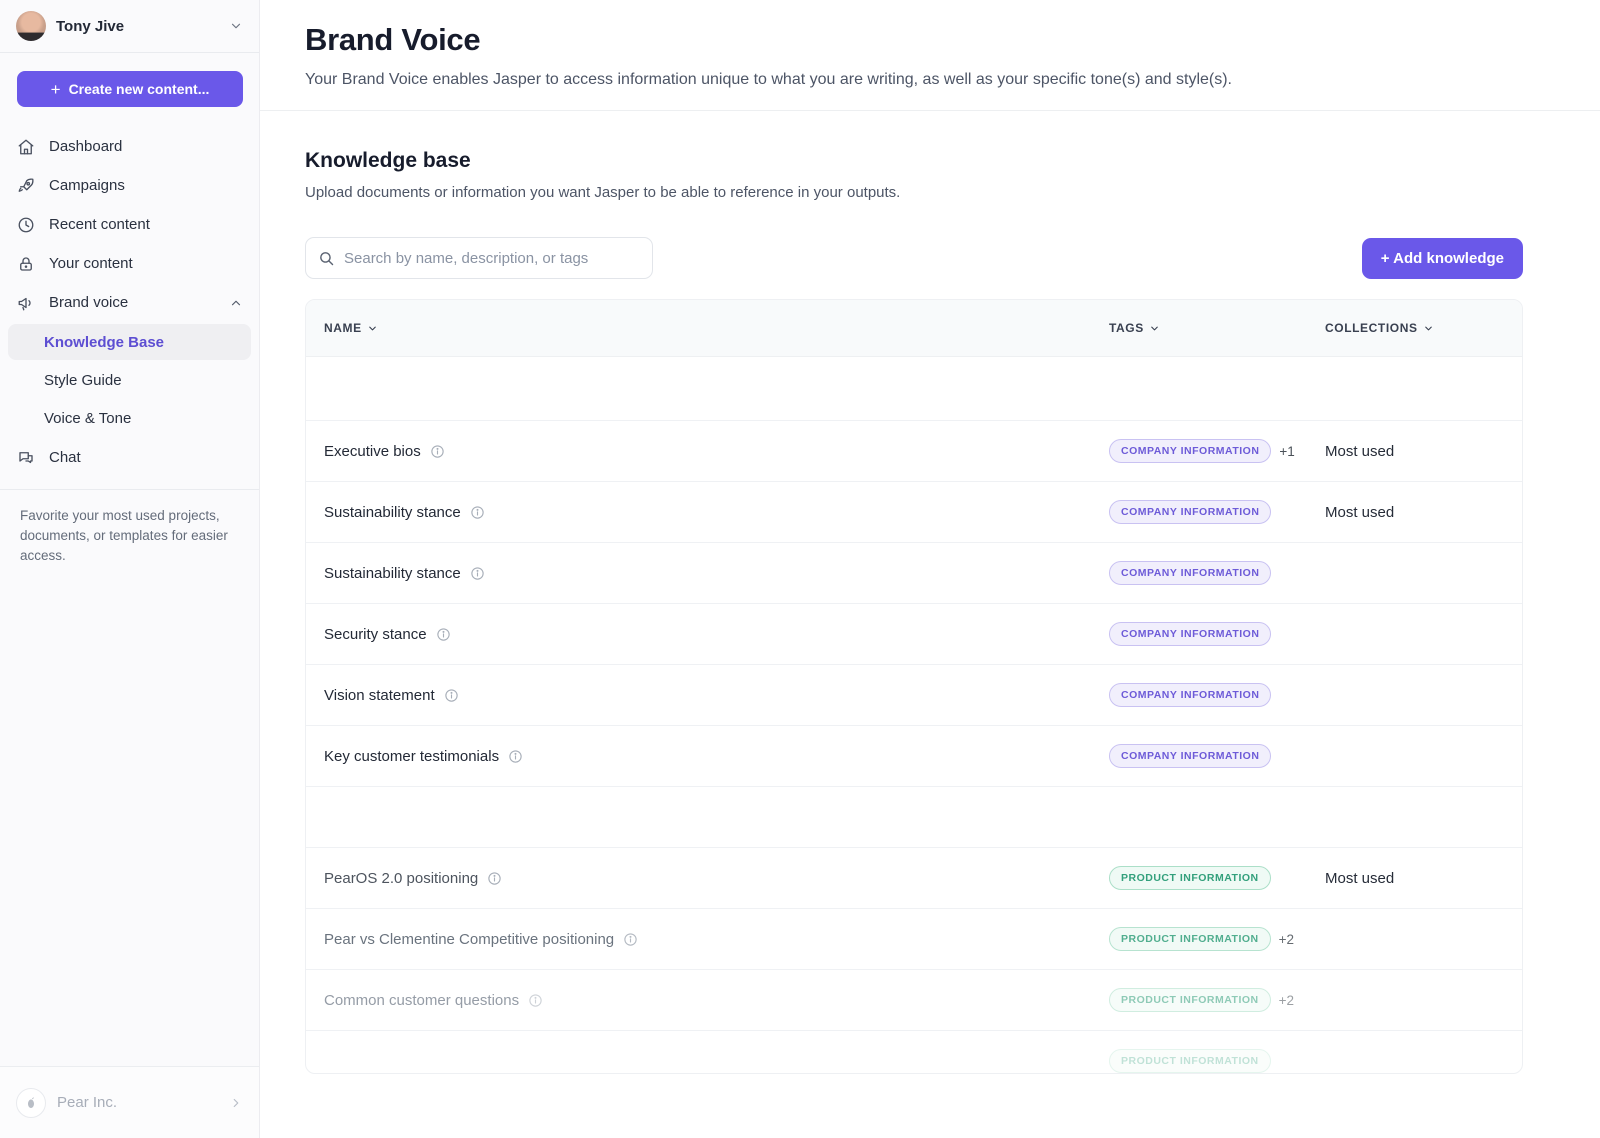 The height and width of the screenshot is (1138, 1600). I want to click on sidebar-item-label: Chat, so click(65, 457).